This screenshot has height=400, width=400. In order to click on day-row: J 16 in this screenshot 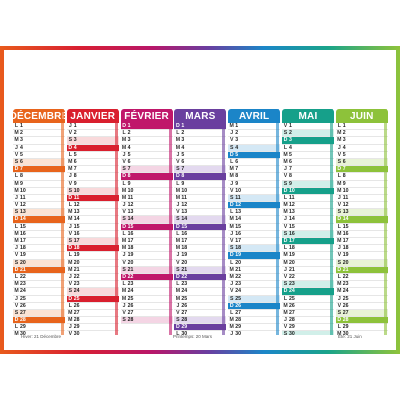, I will do `click(254, 234)`.